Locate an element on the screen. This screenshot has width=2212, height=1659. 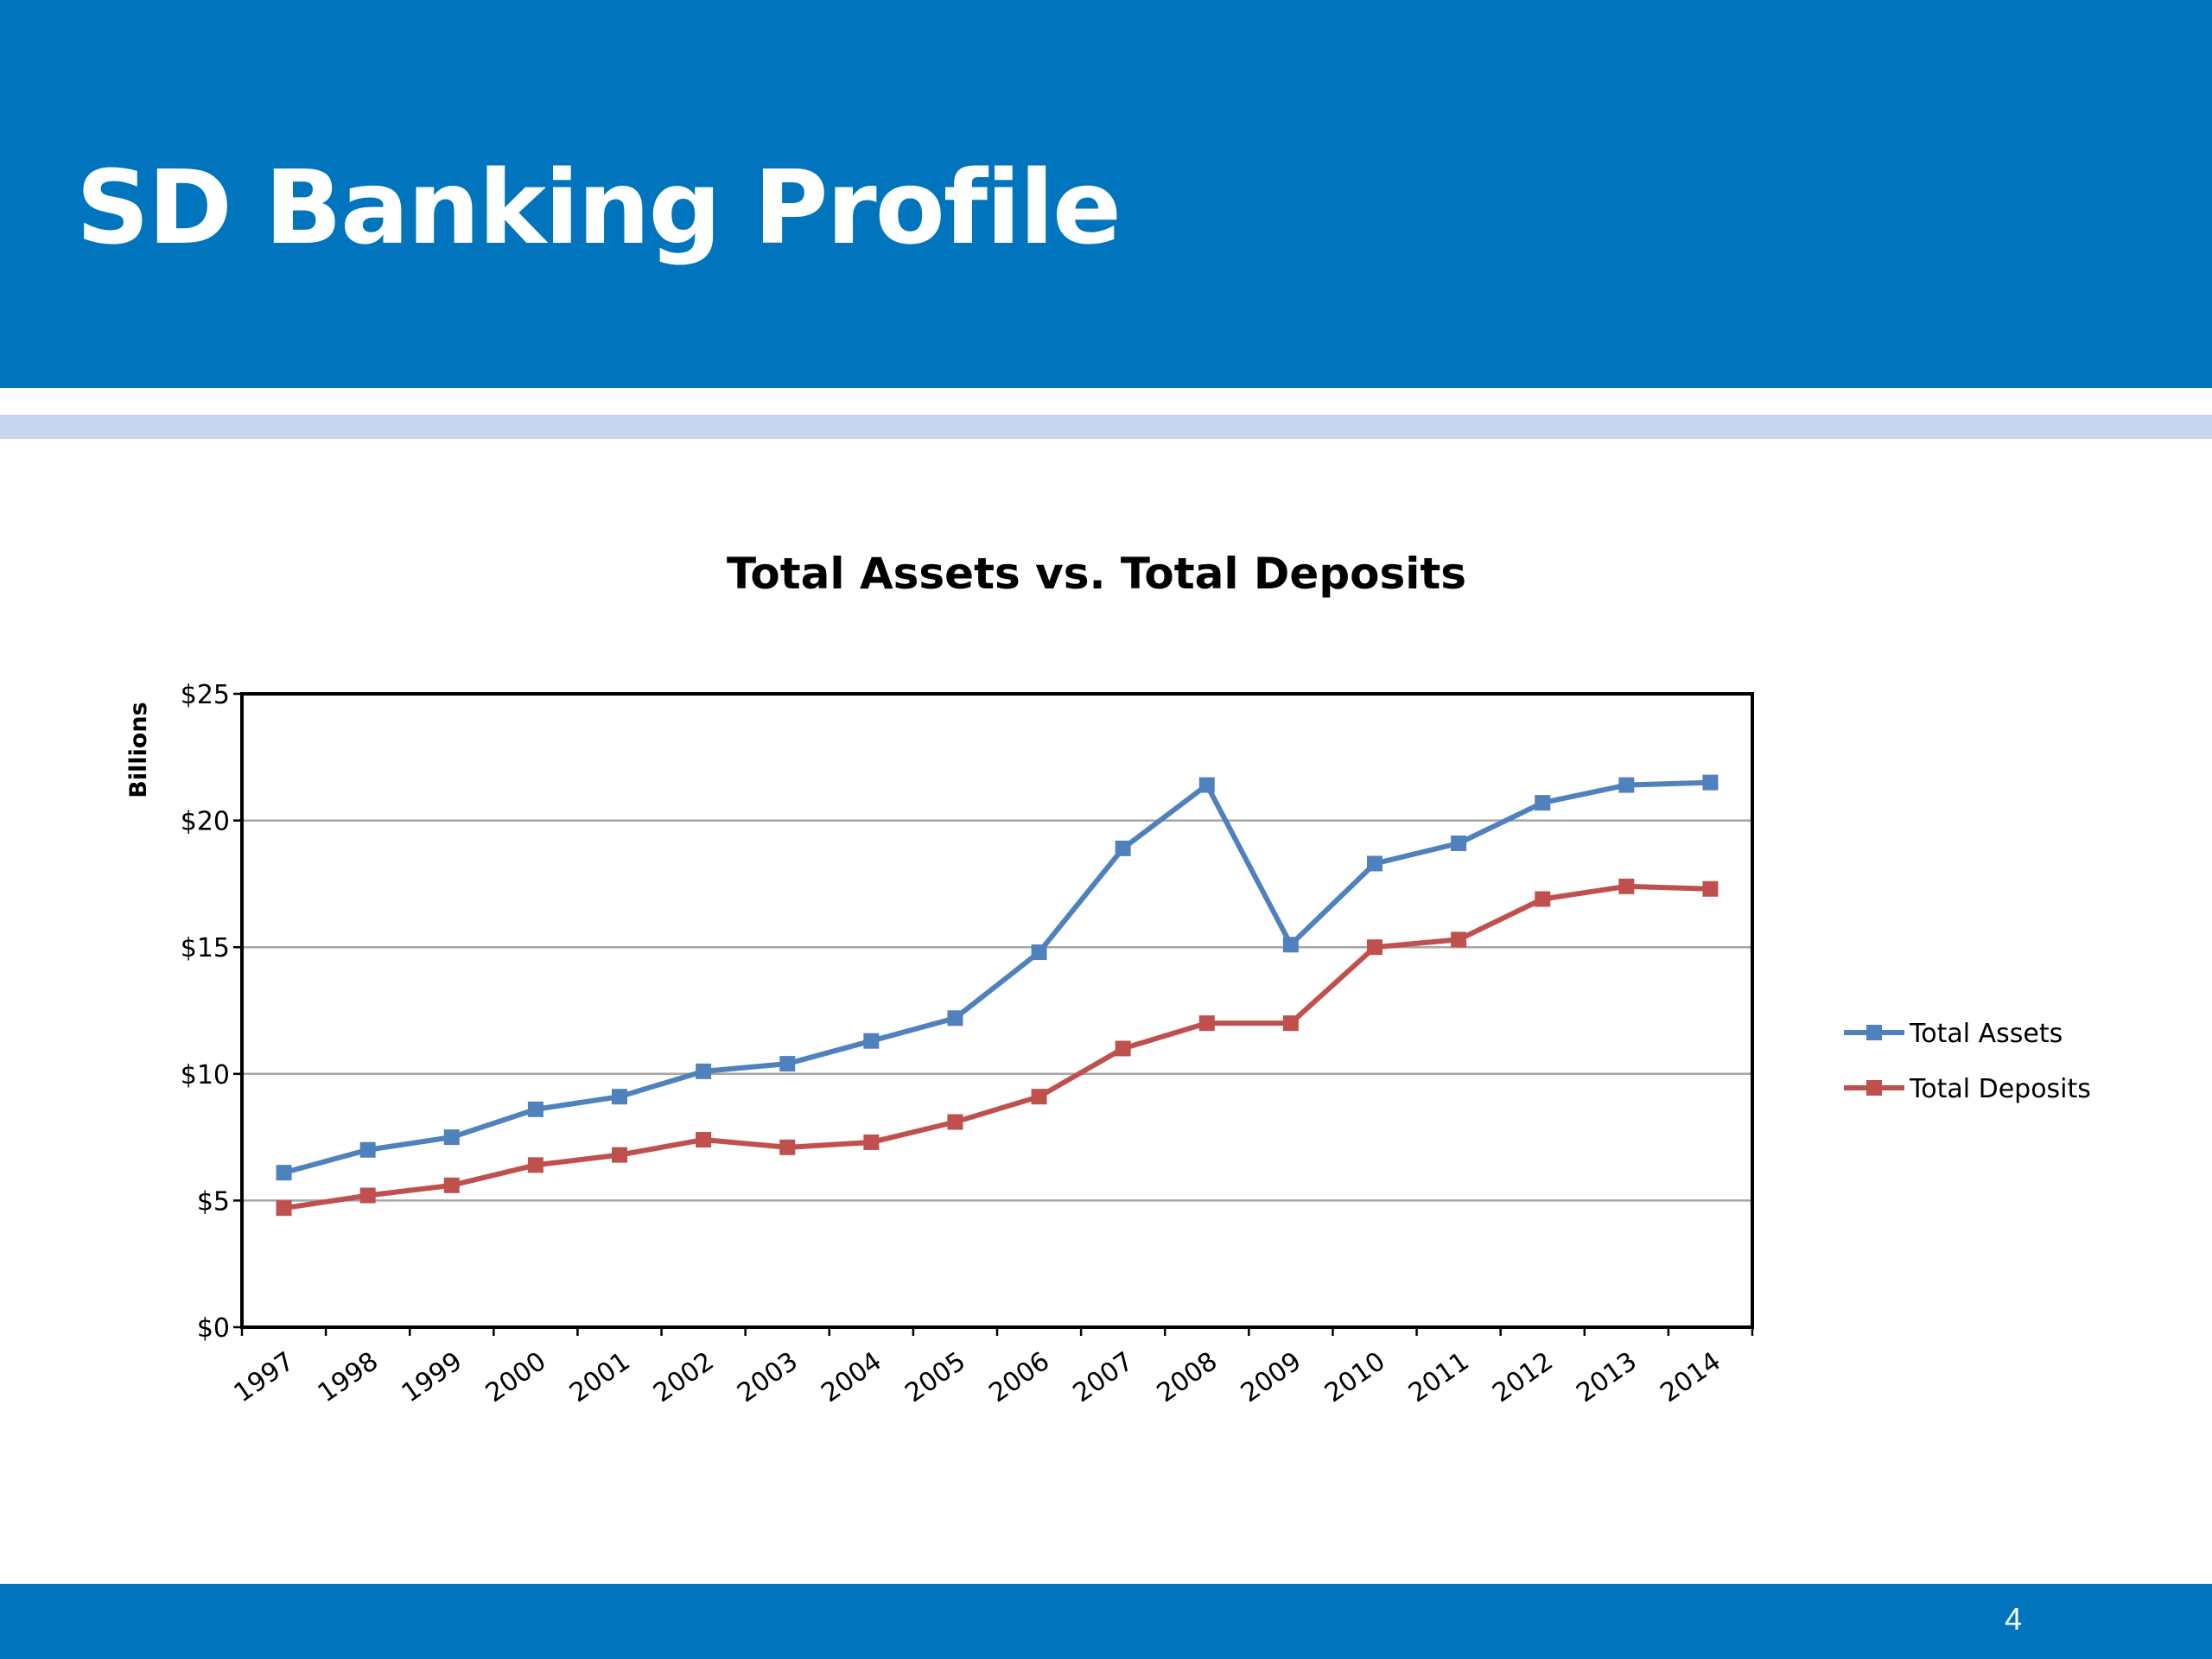
x-tick-label: 2013 is located at coordinates (1607, 1377).